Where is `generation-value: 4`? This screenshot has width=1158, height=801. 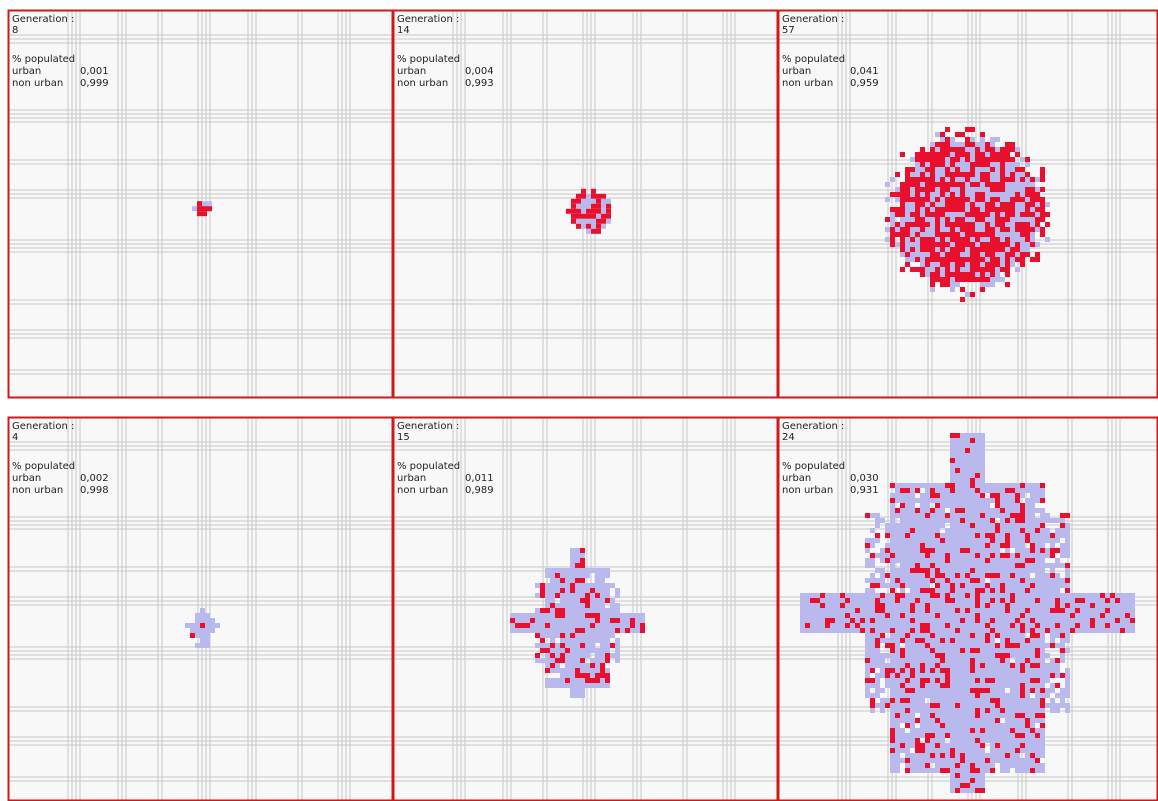
generation-value: 4 is located at coordinates (15, 437).